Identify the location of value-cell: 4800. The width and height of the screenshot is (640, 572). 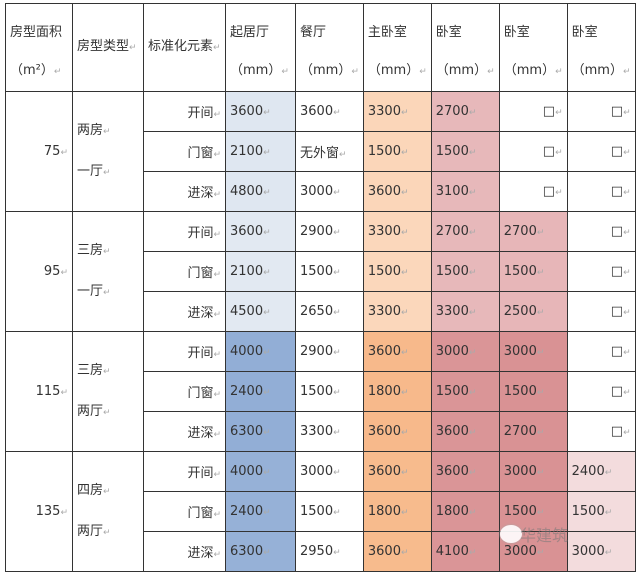
(260, 191).